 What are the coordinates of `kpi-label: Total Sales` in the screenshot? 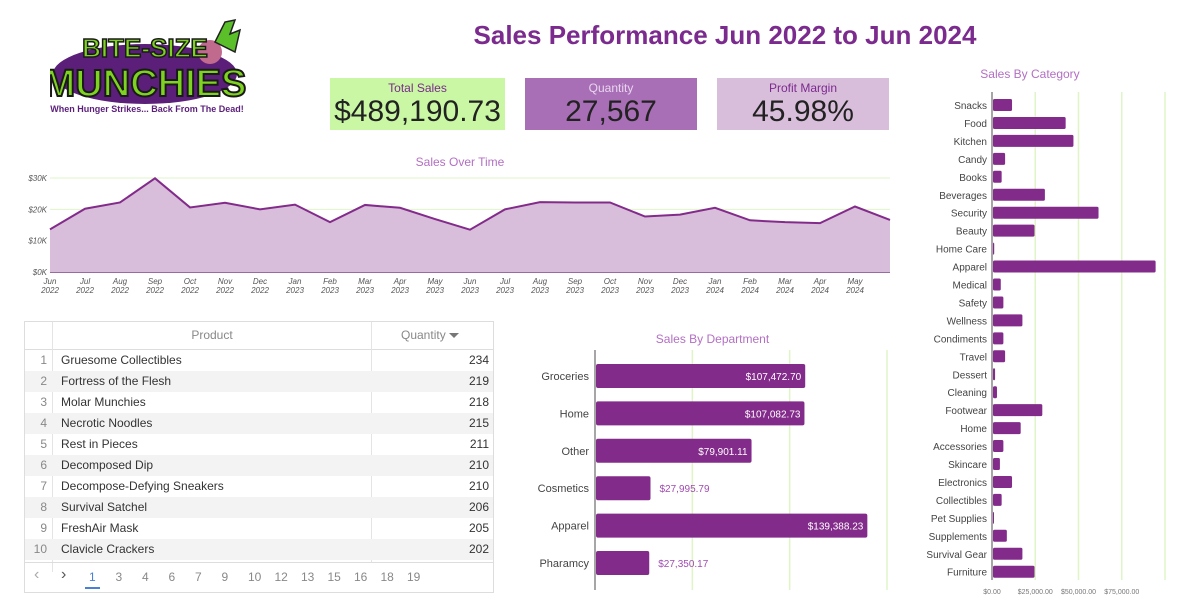 It's located at (417, 88).